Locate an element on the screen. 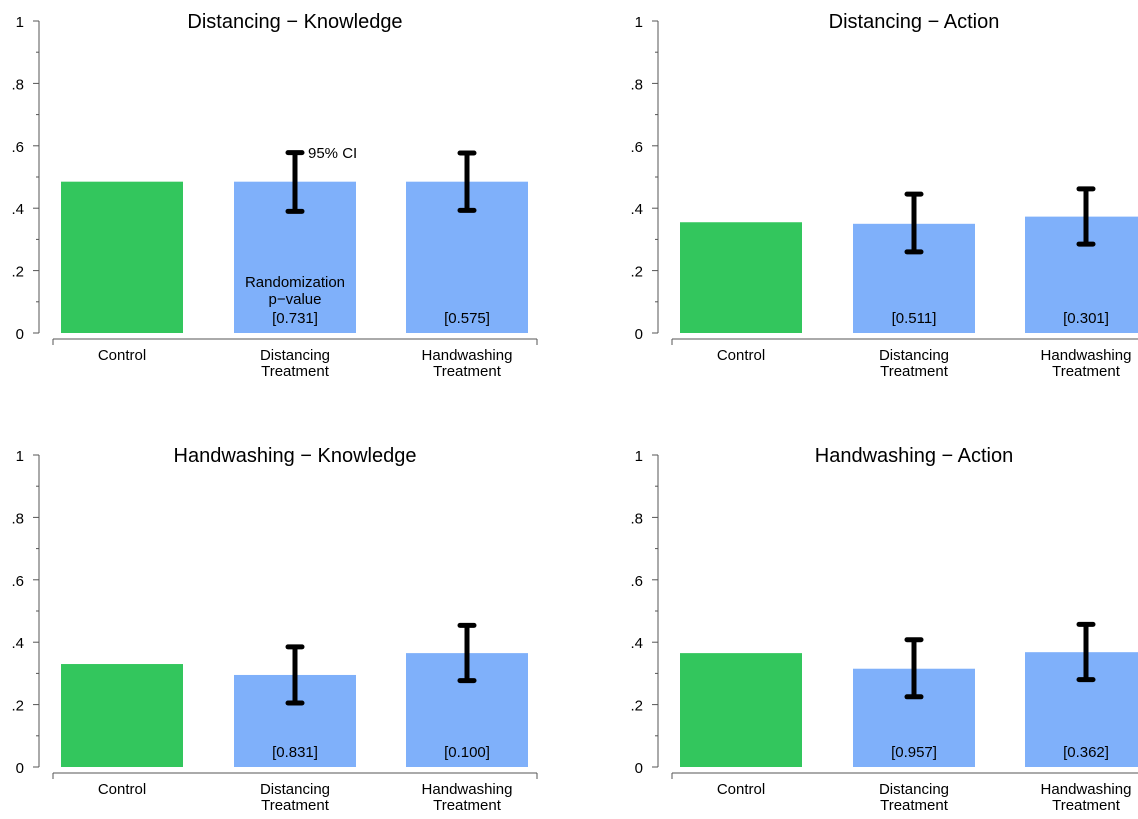  p-value-label: [0.100] is located at coordinates (467, 752).